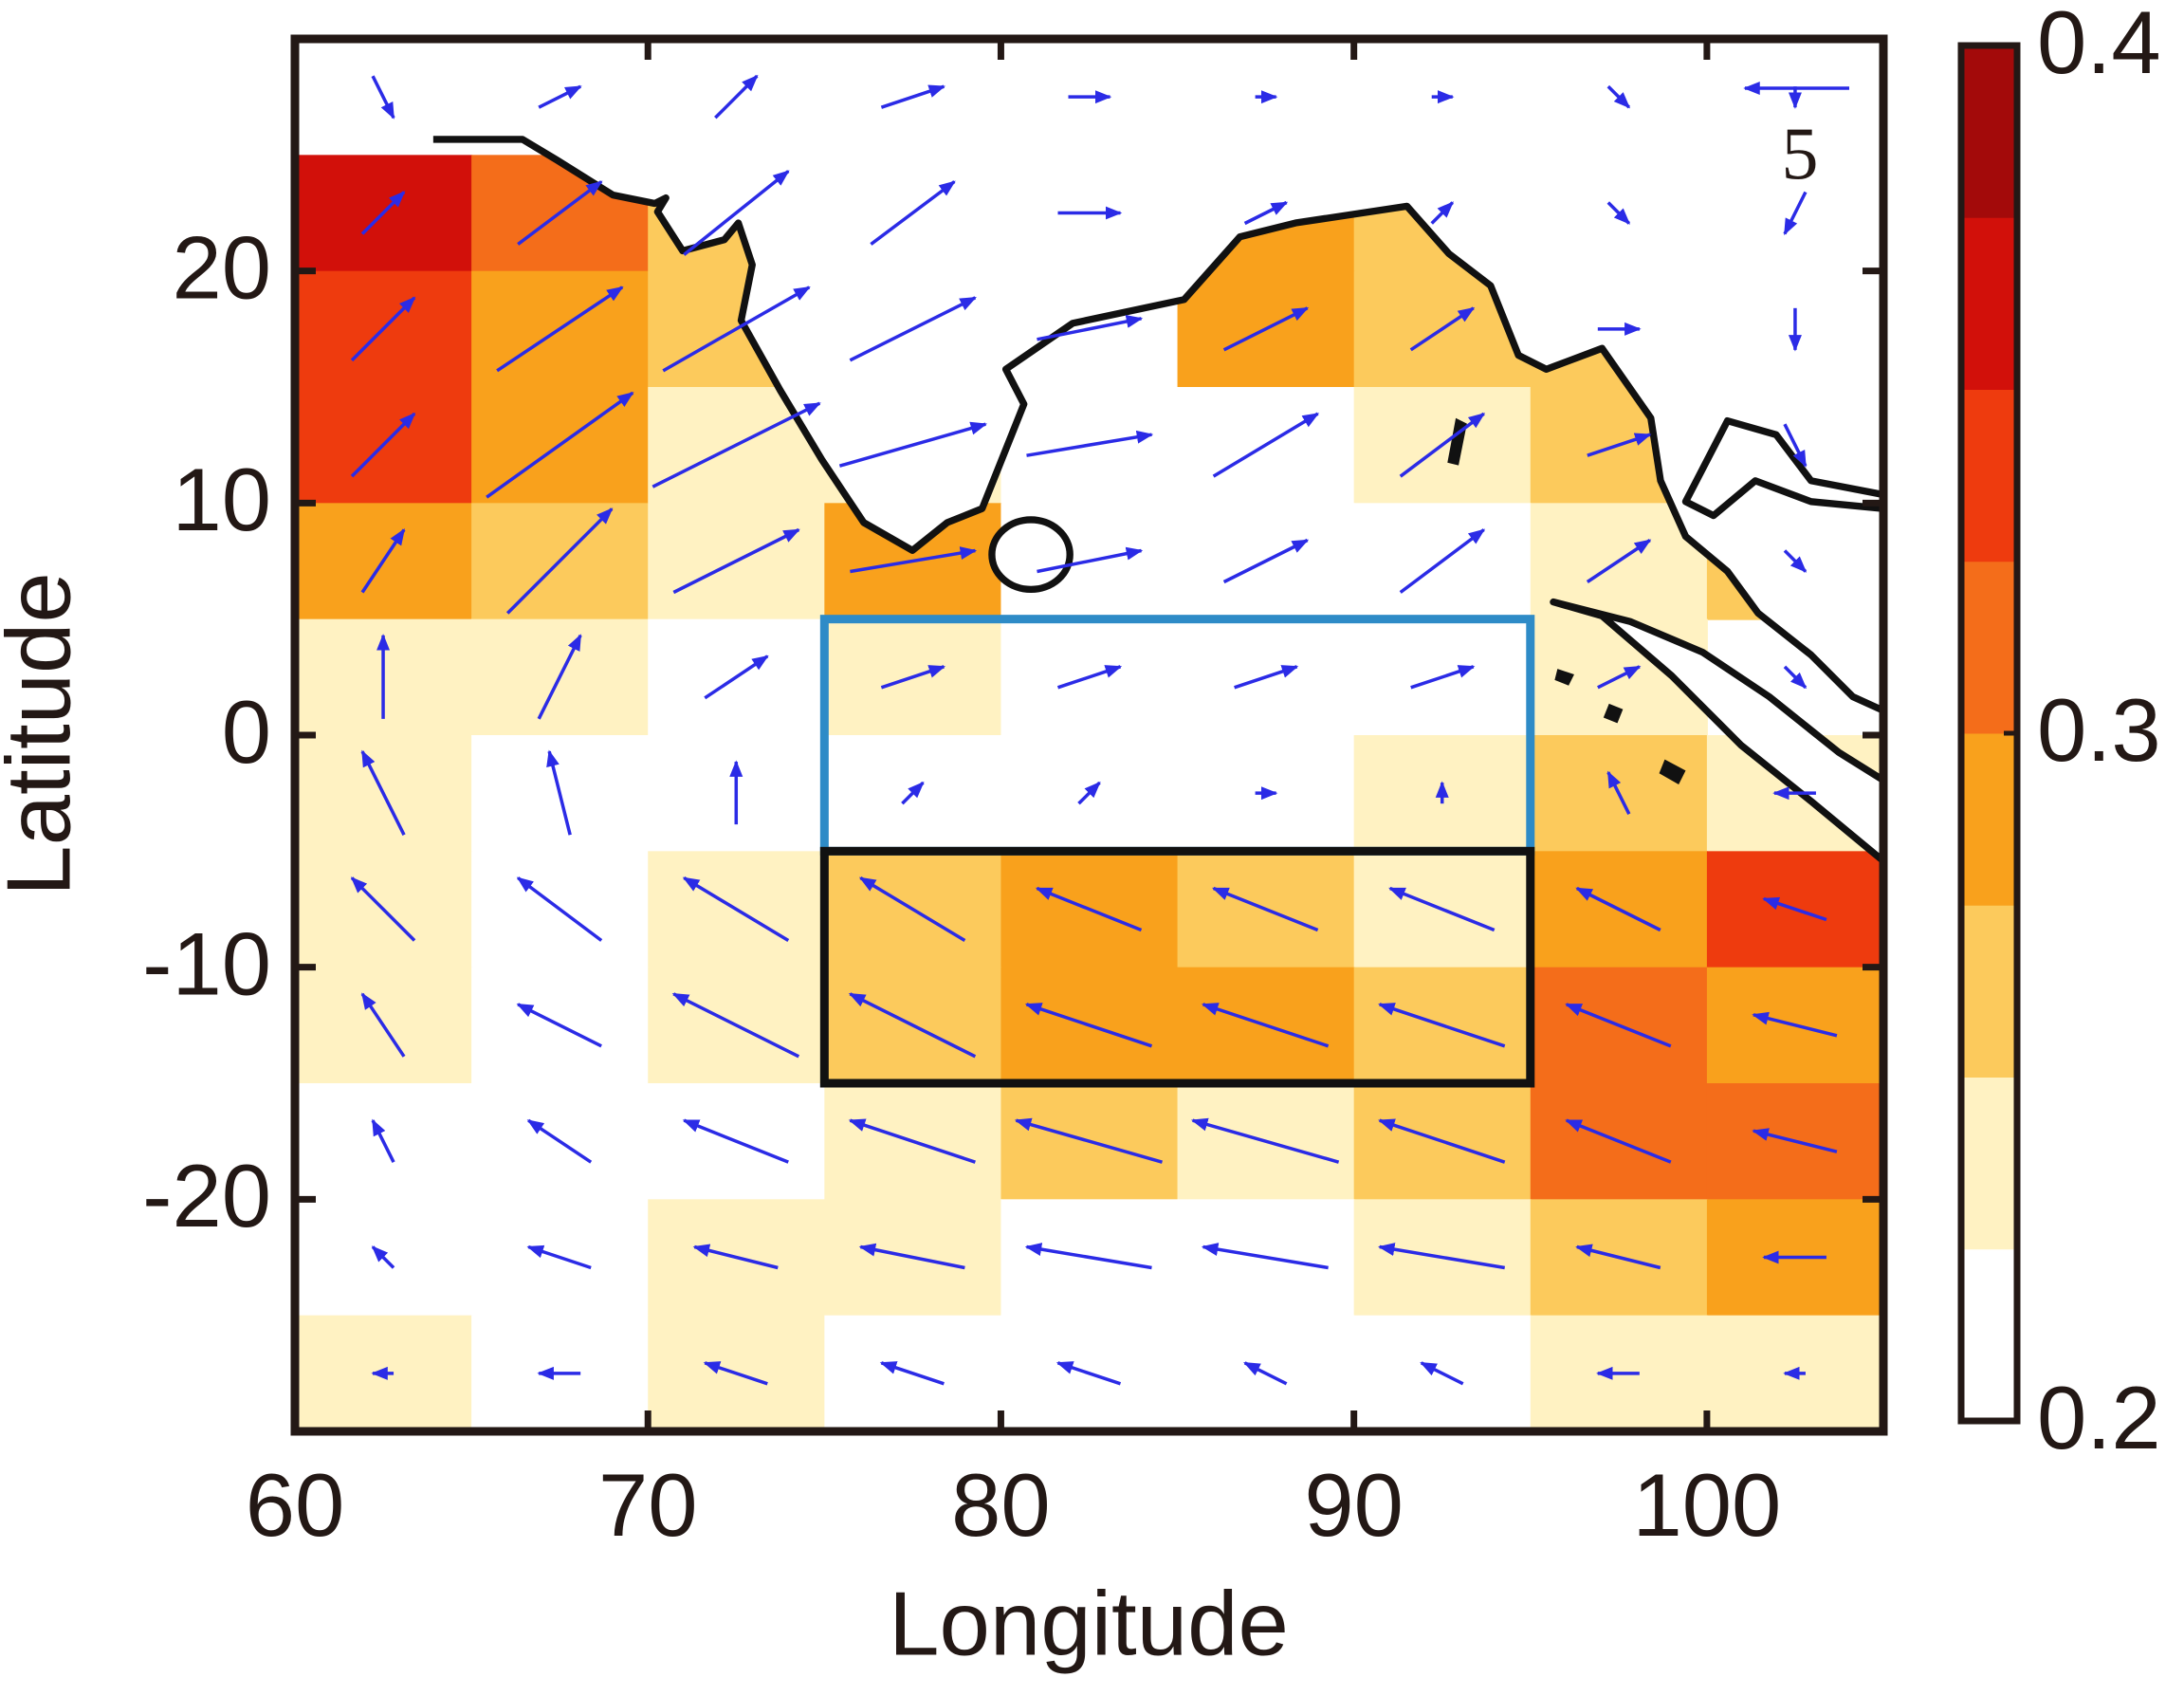  What do you see at coordinates (206, 963) in the screenshot?
I see `y-tick-label: -10` at bounding box center [206, 963].